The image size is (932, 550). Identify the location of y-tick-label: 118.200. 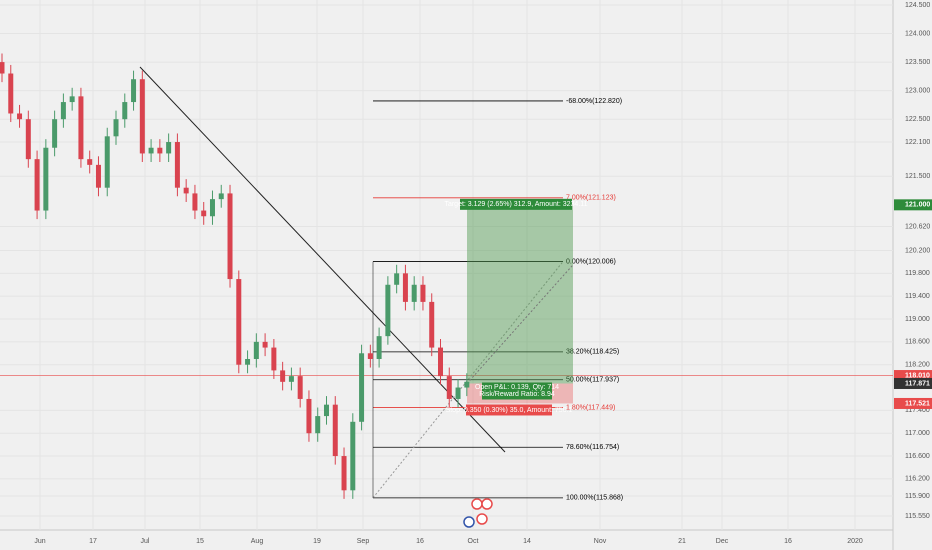
(917, 365).